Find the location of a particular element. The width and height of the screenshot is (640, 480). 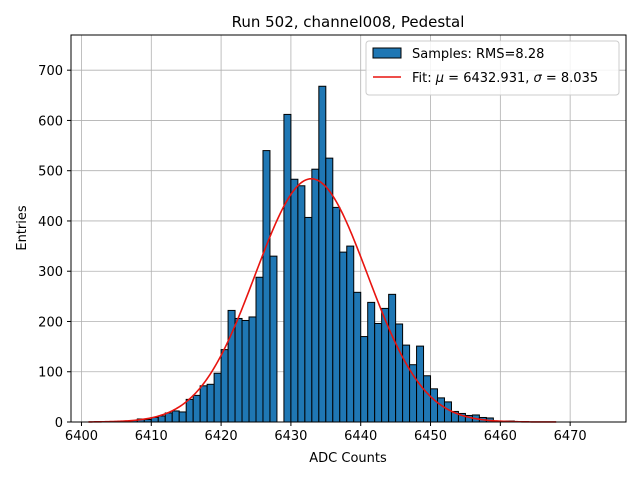

x-tick-label: 6470 is located at coordinates (570, 436).